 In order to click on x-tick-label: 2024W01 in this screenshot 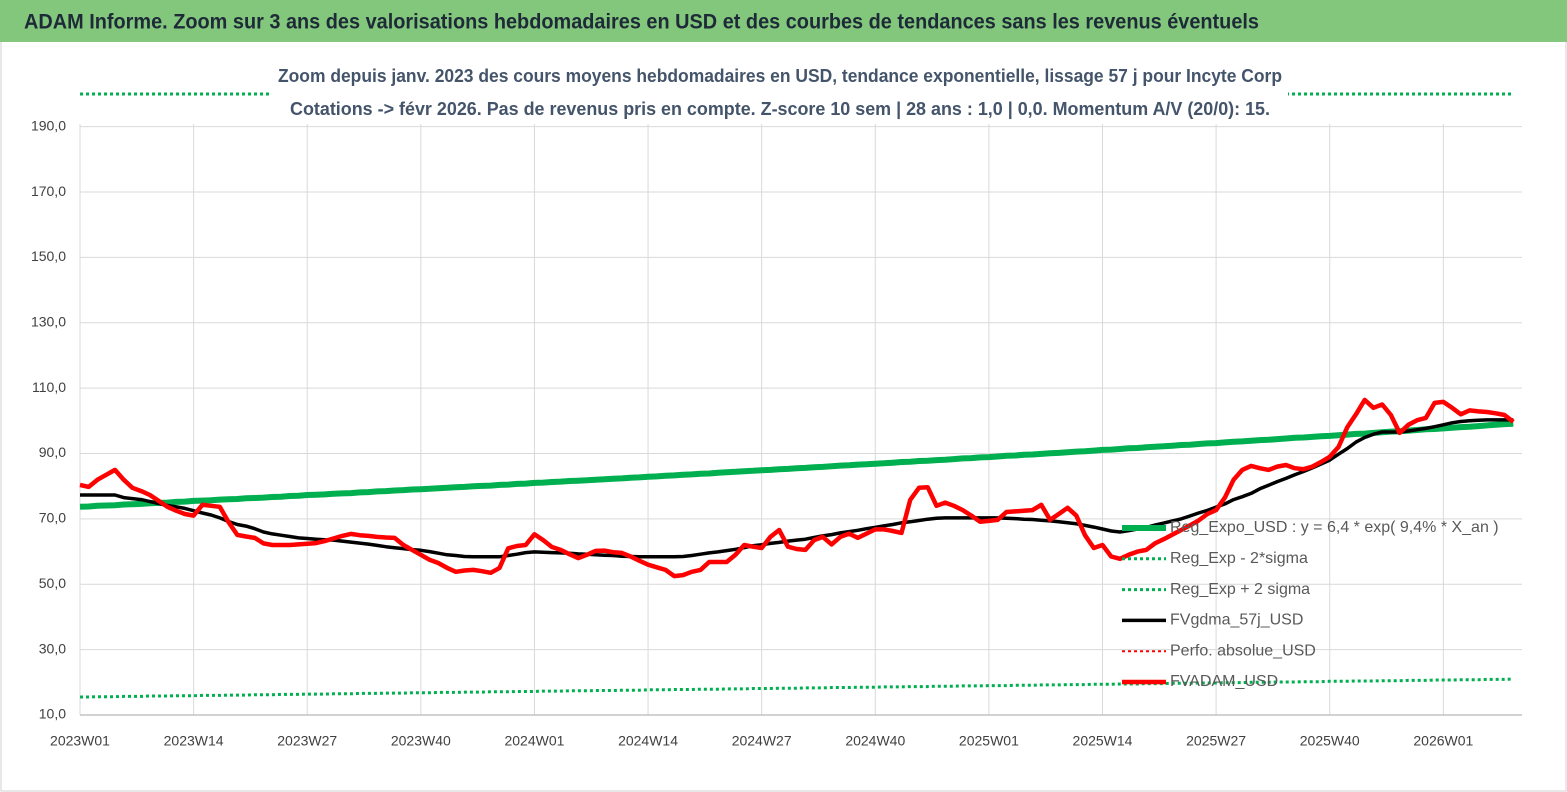, I will do `click(534, 741)`.